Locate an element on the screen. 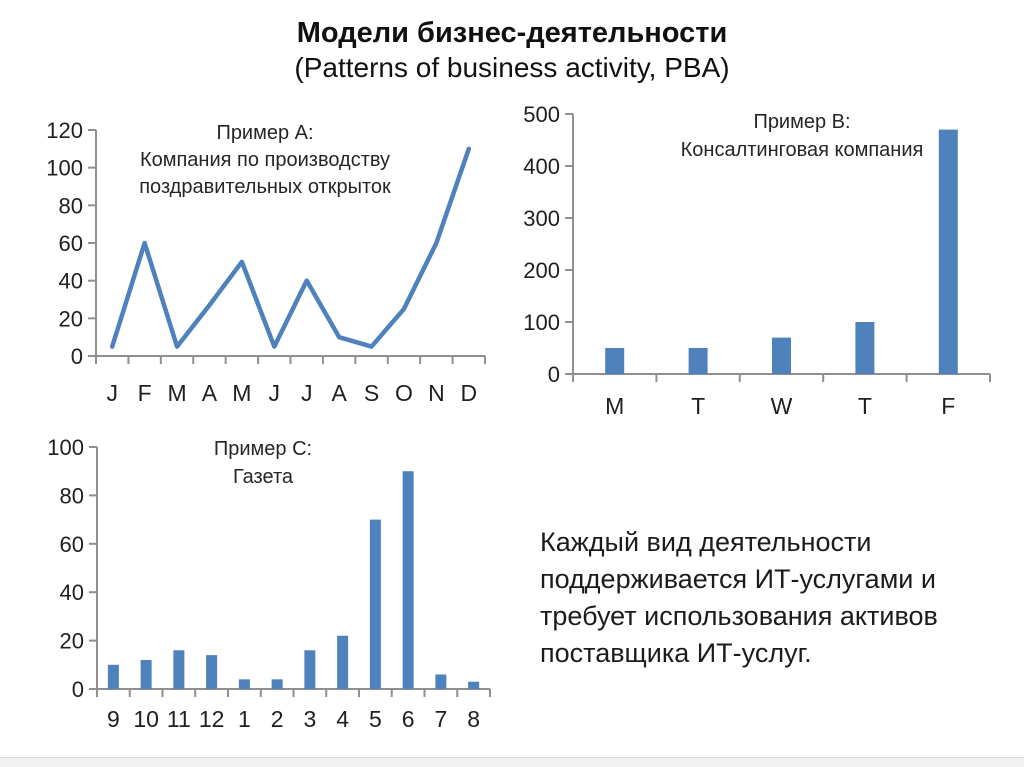 The height and width of the screenshot is (767, 1024). slide-subtitle: (Patterns of business activity, PBA) is located at coordinates (512, 67).